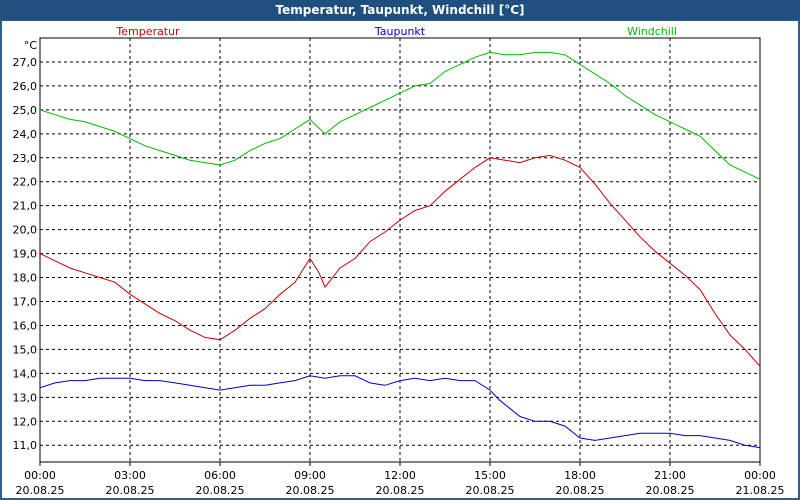 The width and height of the screenshot is (800, 500). Describe the element at coordinates (580, 475) in the screenshot. I see `x-tick-label-time: 18:00` at that location.